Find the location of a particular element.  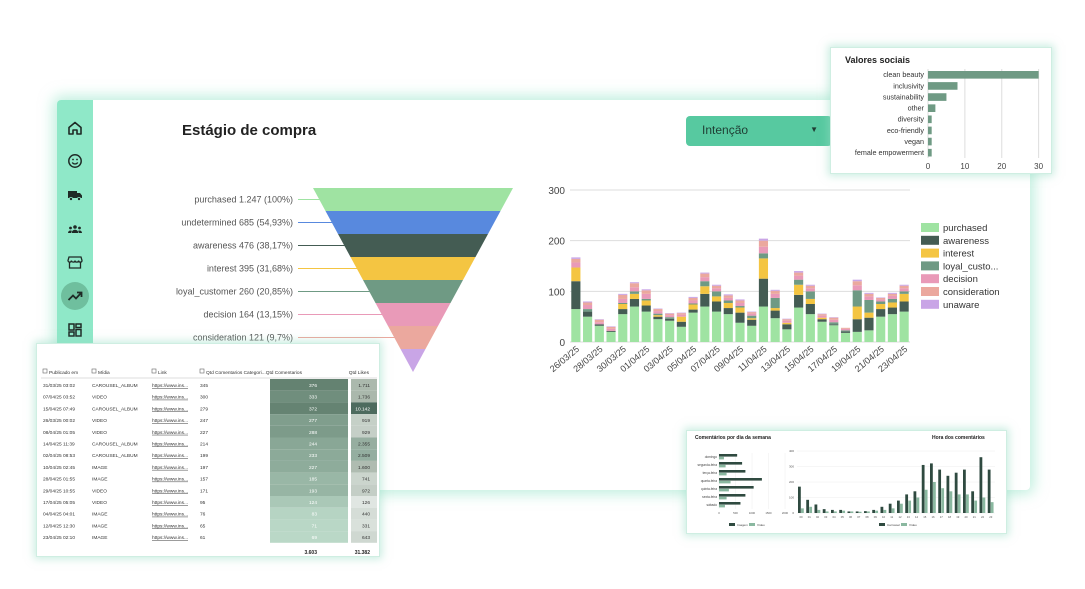

x-tick-label: 10 is located at coordinates (884, 517).